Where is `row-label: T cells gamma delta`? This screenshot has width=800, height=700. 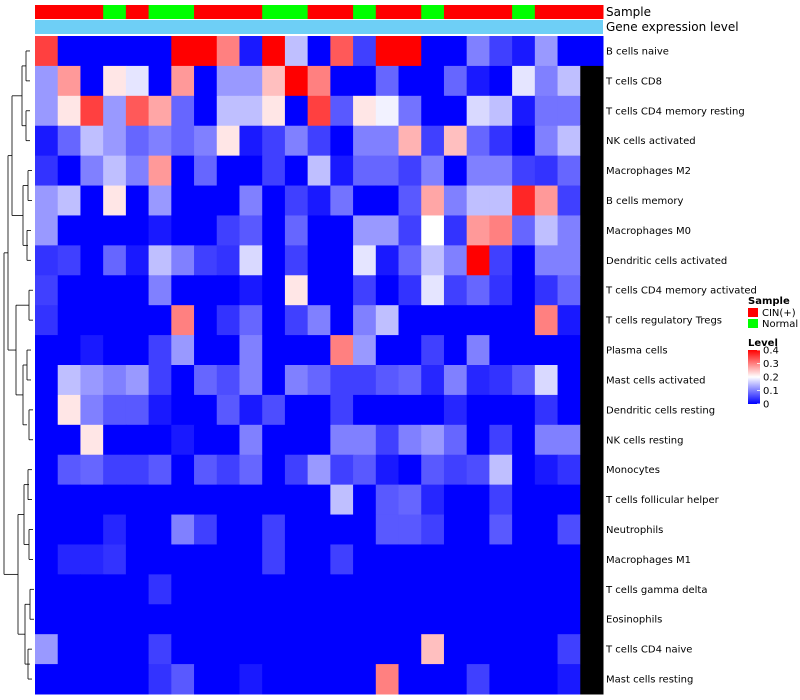 row-label: T cells gamma delta is located at coordinates (656, 590).